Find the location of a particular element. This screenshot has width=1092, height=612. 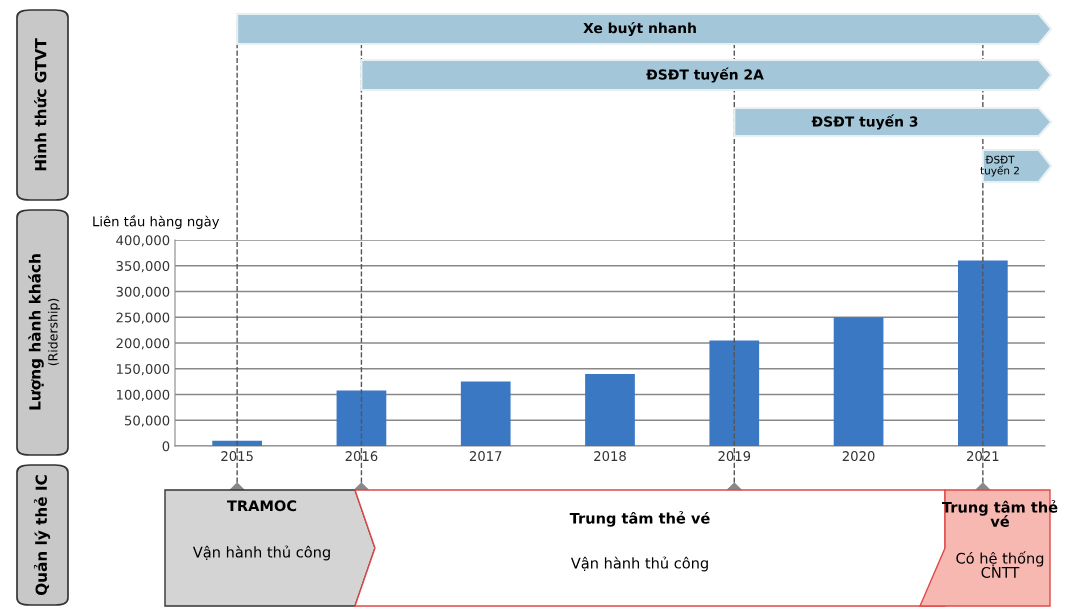

y-tick-label: 150,000 is located at coordinates (143, 369).